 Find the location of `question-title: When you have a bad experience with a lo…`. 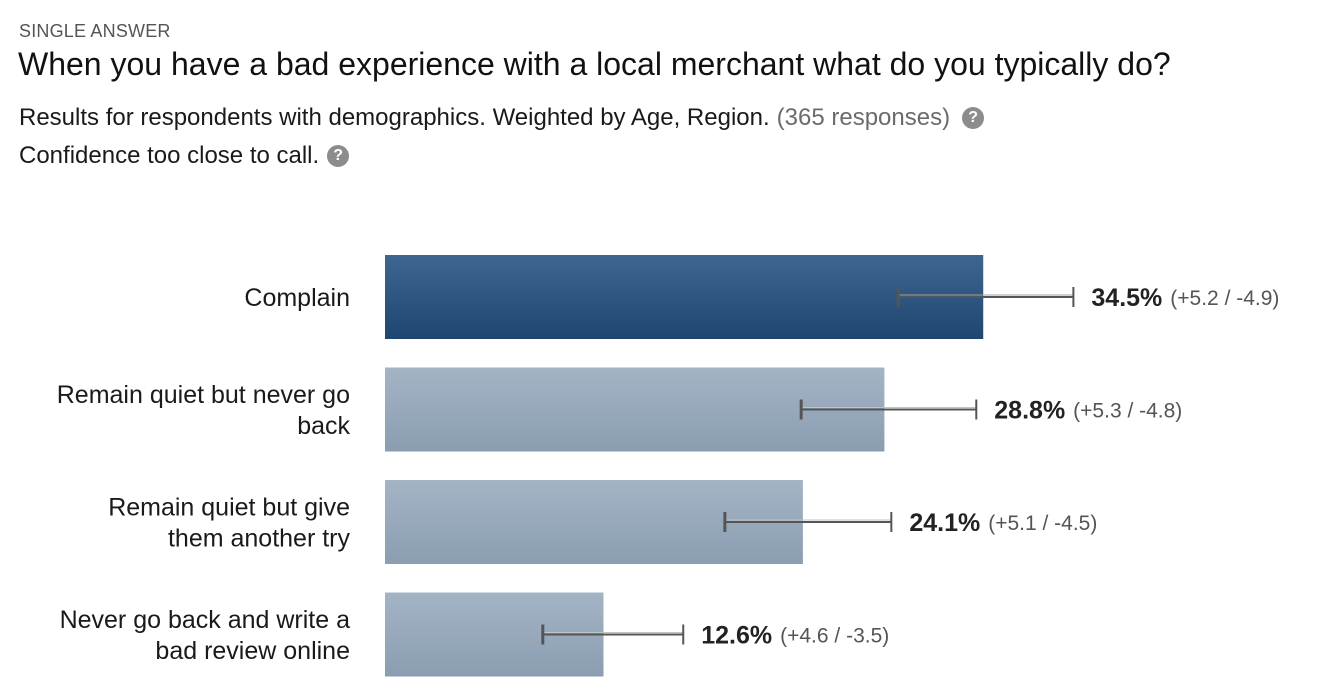

question-title: When you have a bad experience with a lo… is located at coordinates (594, 64).